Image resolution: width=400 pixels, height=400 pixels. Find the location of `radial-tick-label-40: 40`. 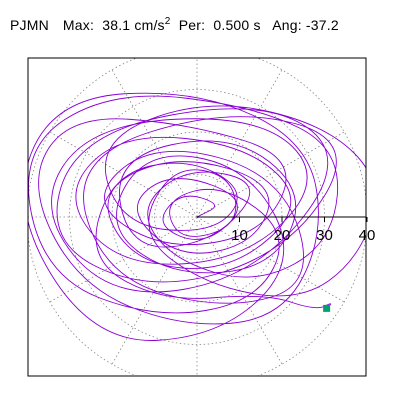

radial-tick-label-40: 40 is located at coordinates (367, 235).